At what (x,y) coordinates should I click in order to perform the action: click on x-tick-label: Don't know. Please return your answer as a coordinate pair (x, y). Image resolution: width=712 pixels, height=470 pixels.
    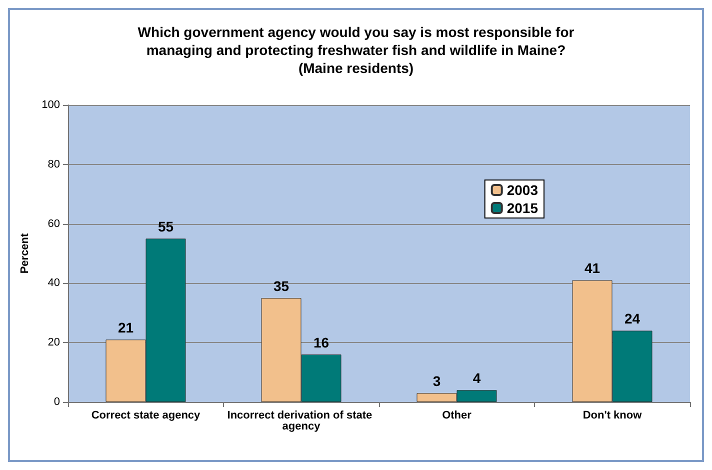
    Looking at the image, I should click on (612, 416).